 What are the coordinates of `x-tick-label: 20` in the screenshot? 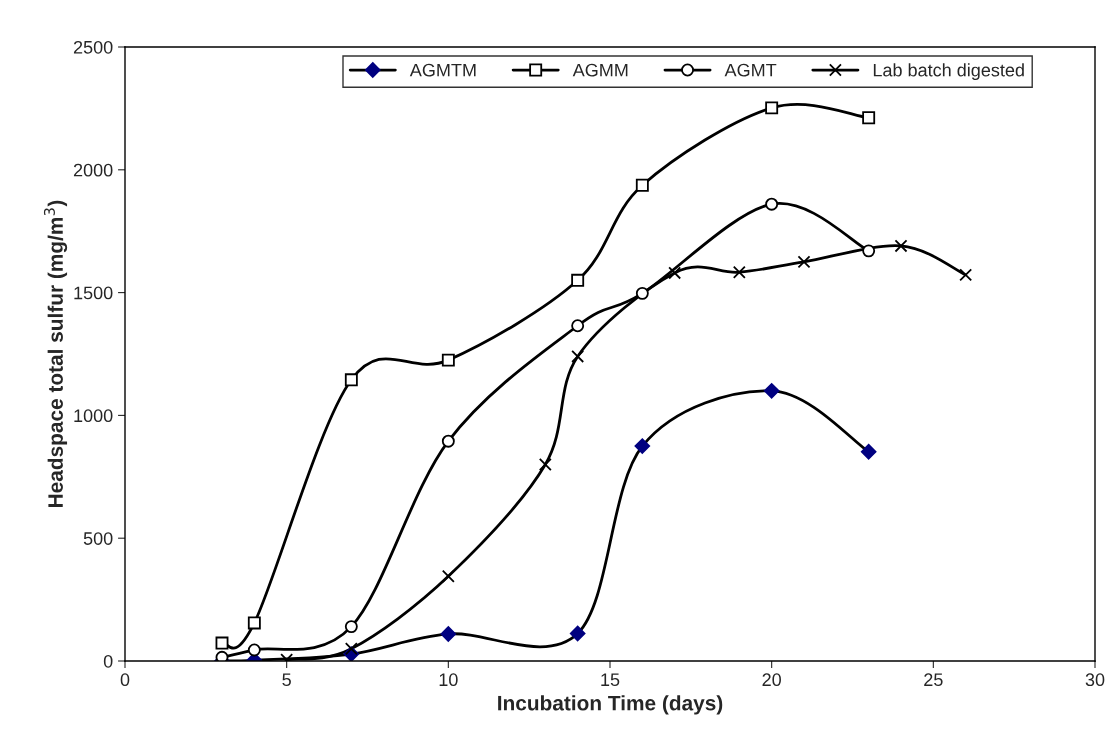 It's located at (771, 680).